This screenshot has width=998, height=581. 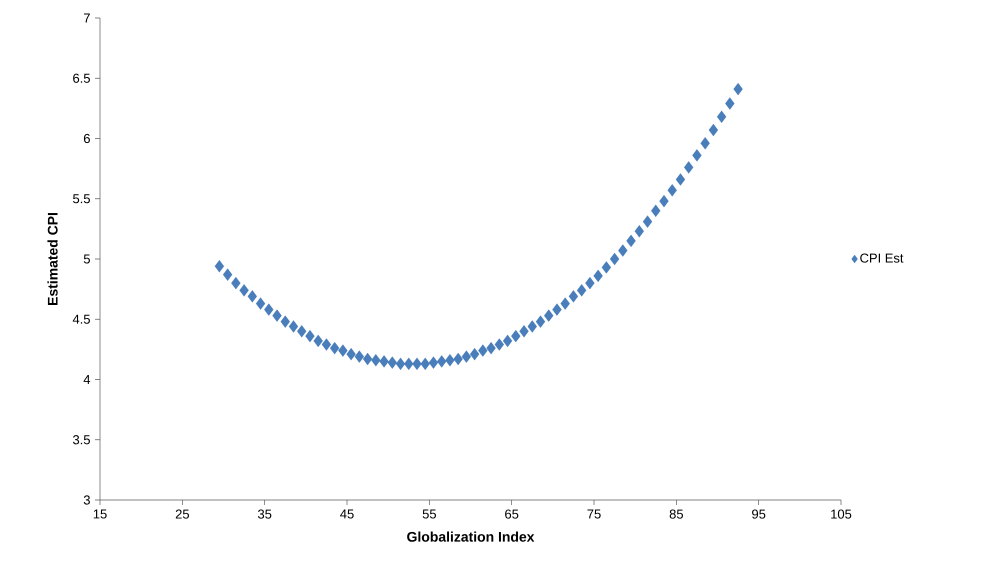 What do you see at coordinates (81, 199) in the screenshot?
I see `y-tick-label: 5.5` at bounding box center [81, 199].